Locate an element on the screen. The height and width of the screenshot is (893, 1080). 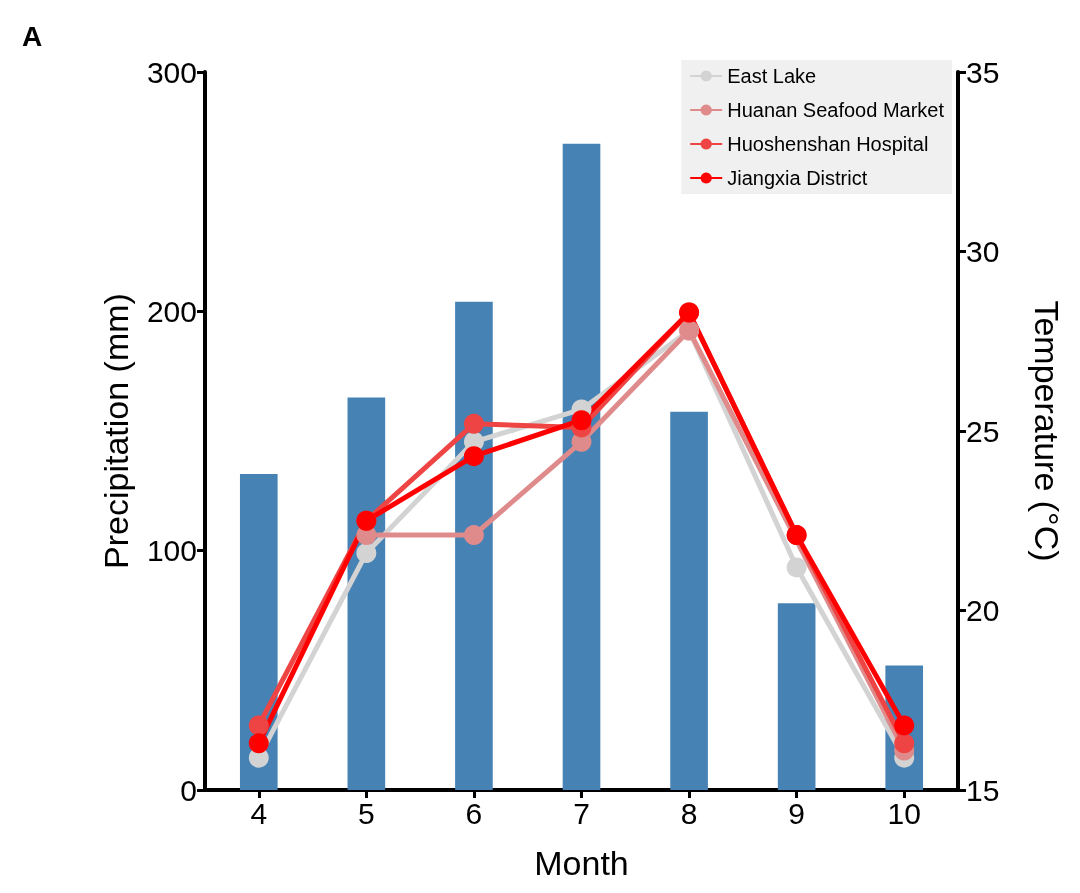
y-tick-label: 100 is located at coordinates (171, 551).